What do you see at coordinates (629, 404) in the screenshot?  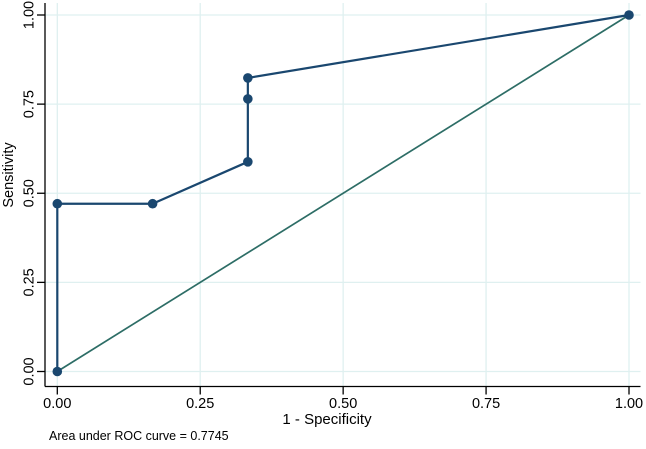 I see `x-tick-label: 1.00` at bounding box center [629, 404].